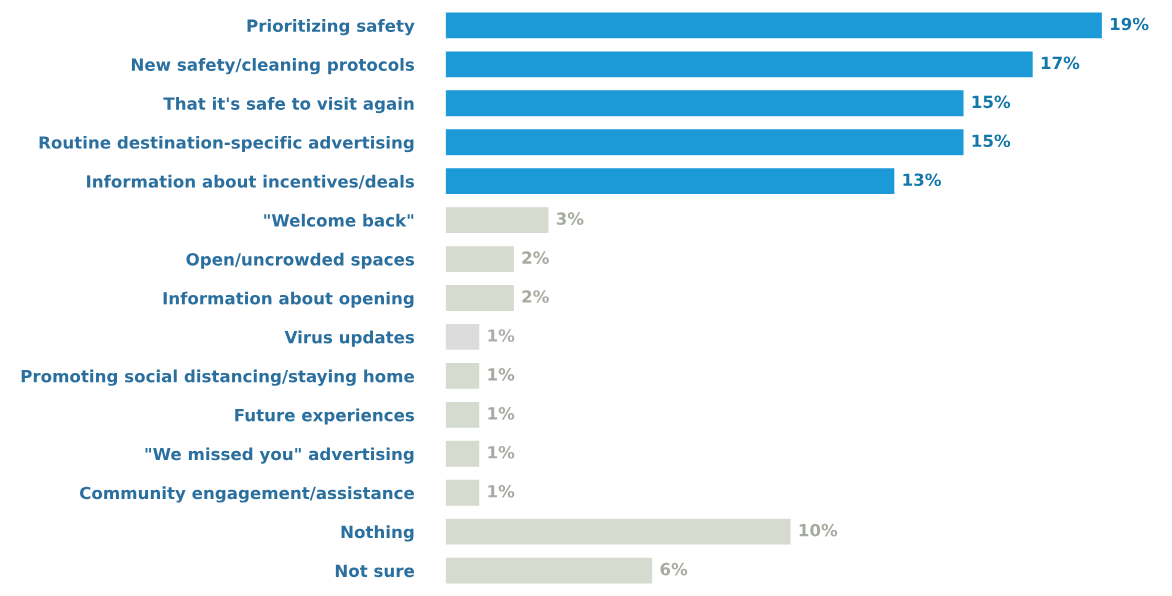  I want to click on data-label: 19%, so click(1130, 24).